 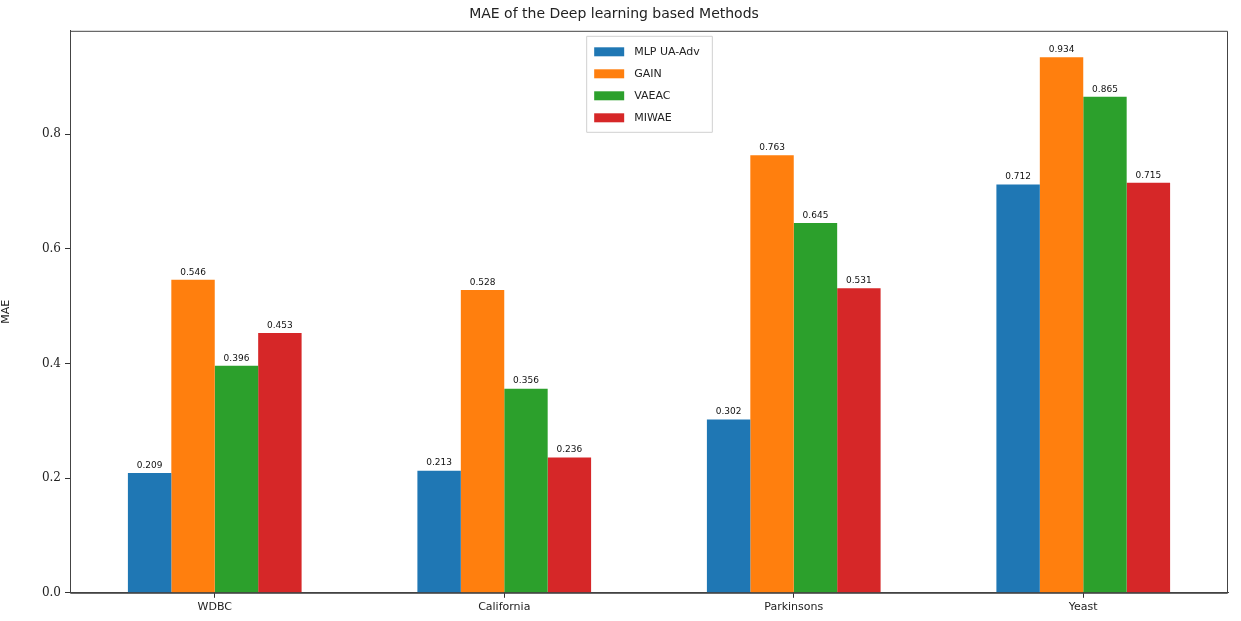 I want to click on data-label: 0.715, so click(x=1148, y=174).